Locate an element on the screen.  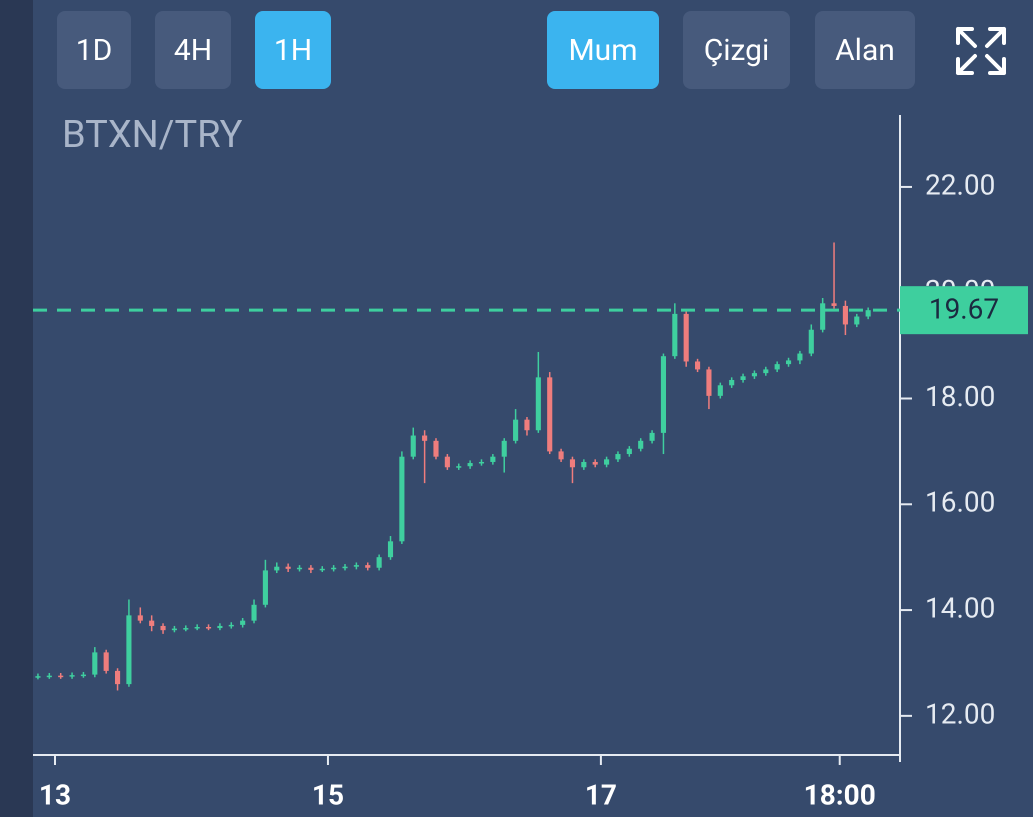
pair-title: BTXN/TRY is located at coordinates (152, 135).